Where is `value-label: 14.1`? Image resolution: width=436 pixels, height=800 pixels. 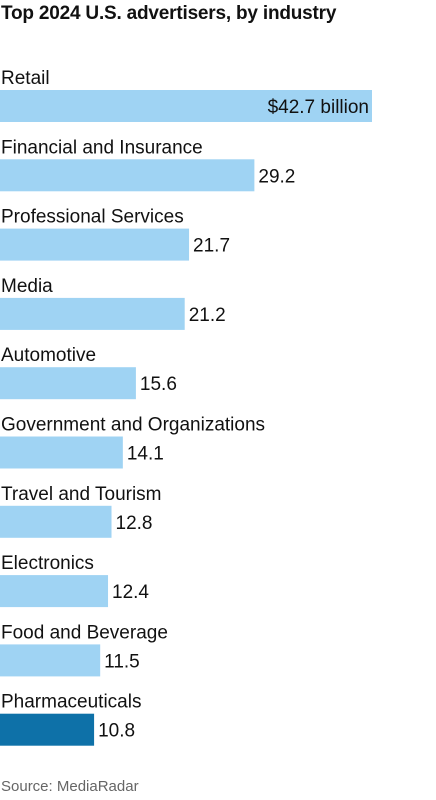 value-label: 14.1 is located at coordinates (145, 454).